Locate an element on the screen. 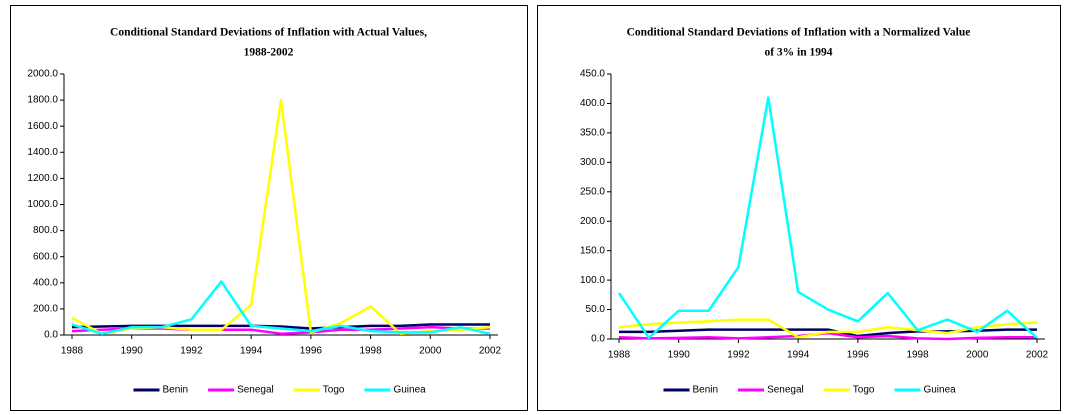  y-tick-label: 150.0 is located at coordinates (592, 250).